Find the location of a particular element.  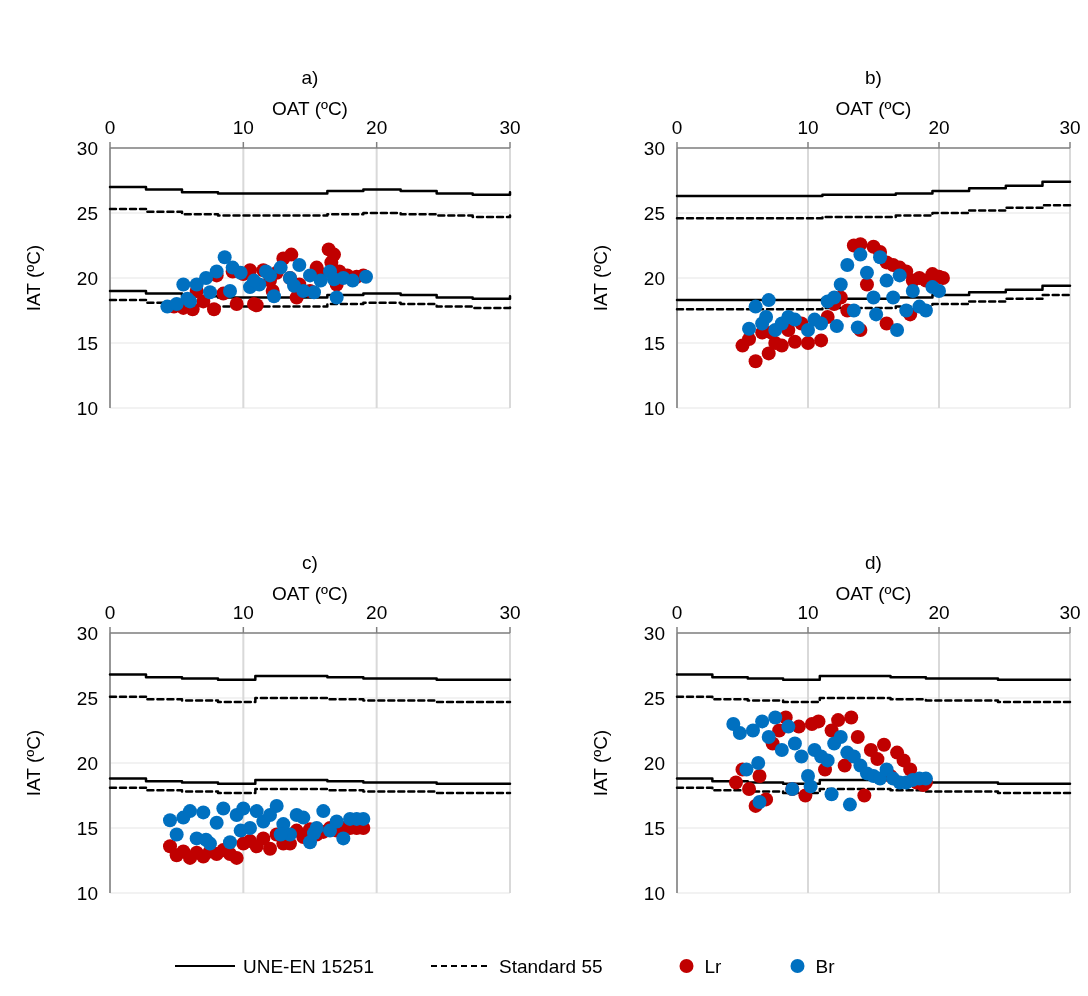

legend-label: UNE-EN 15251 is located at coordinates (308, 966).